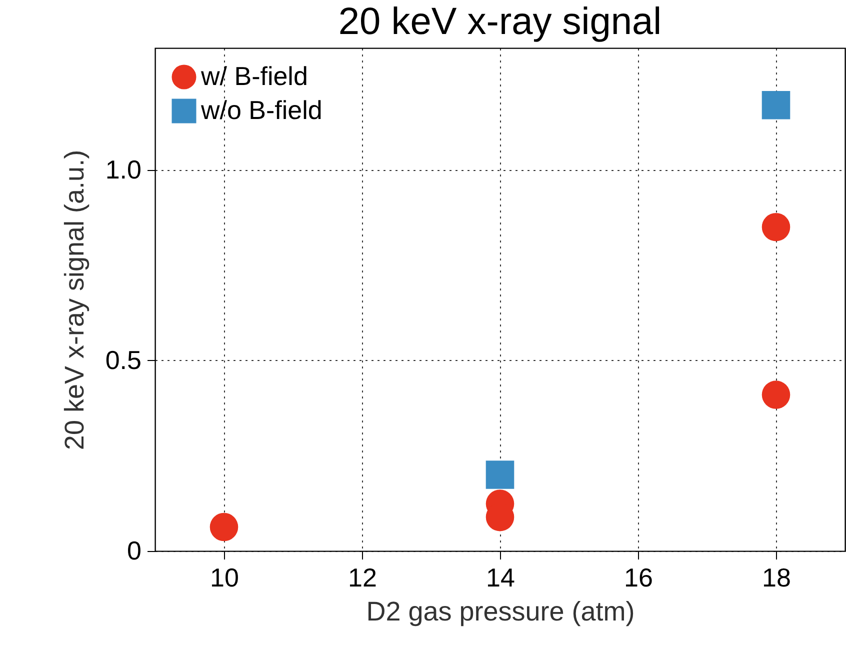 This screenshot has width=846, height=655. What do you see at coordinates (500, 611) in the screenshot?
I see `x-axis-title: D2 gas pressure (atm)` at bounding box center [500, 611].